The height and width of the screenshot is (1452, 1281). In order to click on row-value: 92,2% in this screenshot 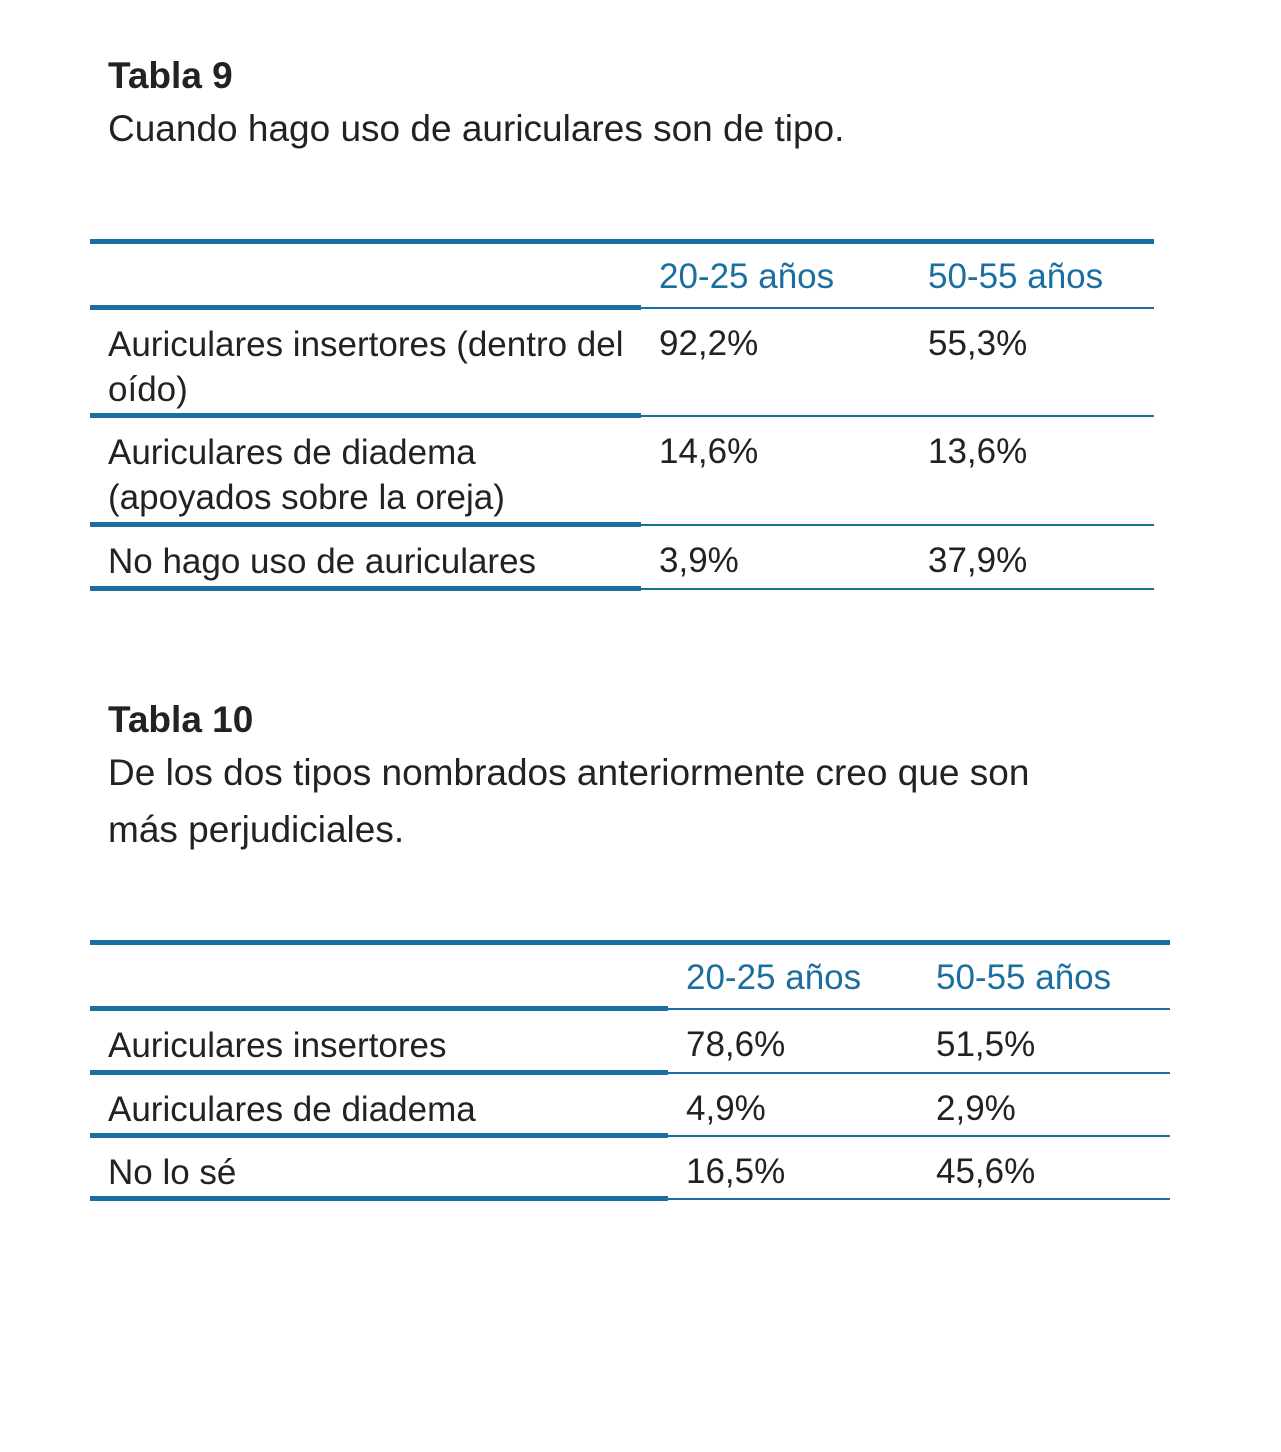, I will do `click(775, 362)`.